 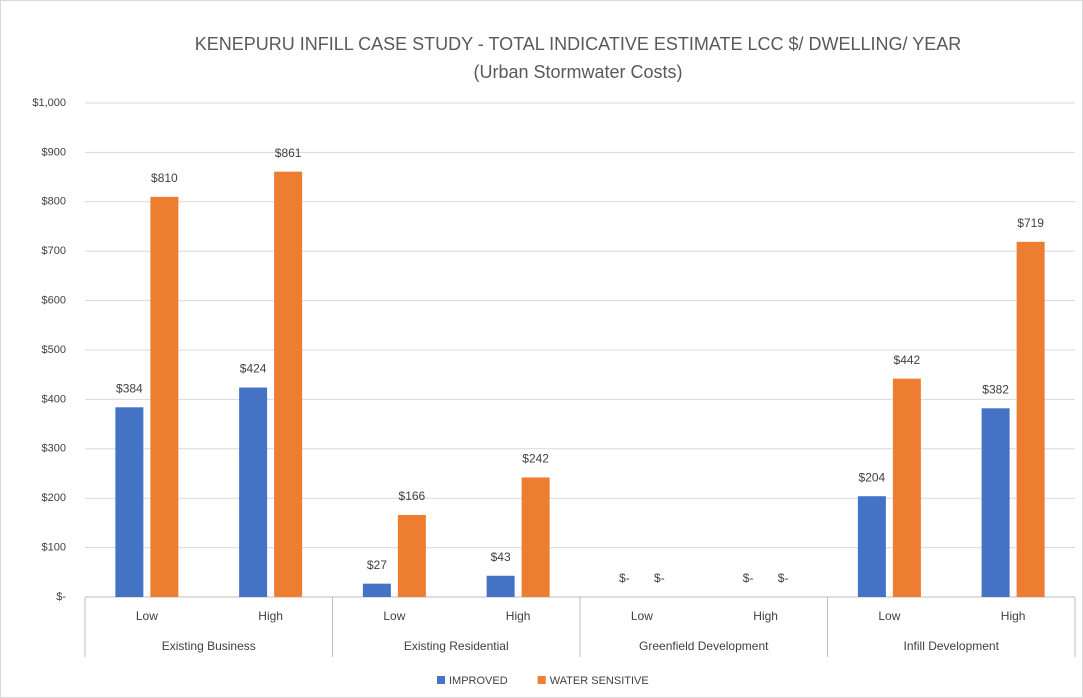 What do you see at coordinates (599, 681) in the screenshot?
I see `legend-label: WATER SENSITIVE` at bounding box center [599, 681].